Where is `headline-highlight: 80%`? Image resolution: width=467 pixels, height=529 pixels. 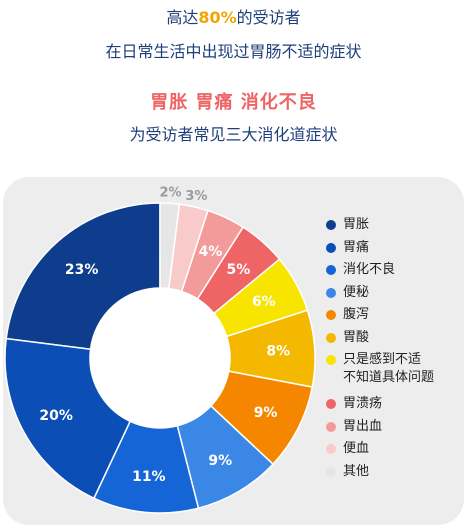 headline-highlight: 80% is located at coordinates (217, 17).